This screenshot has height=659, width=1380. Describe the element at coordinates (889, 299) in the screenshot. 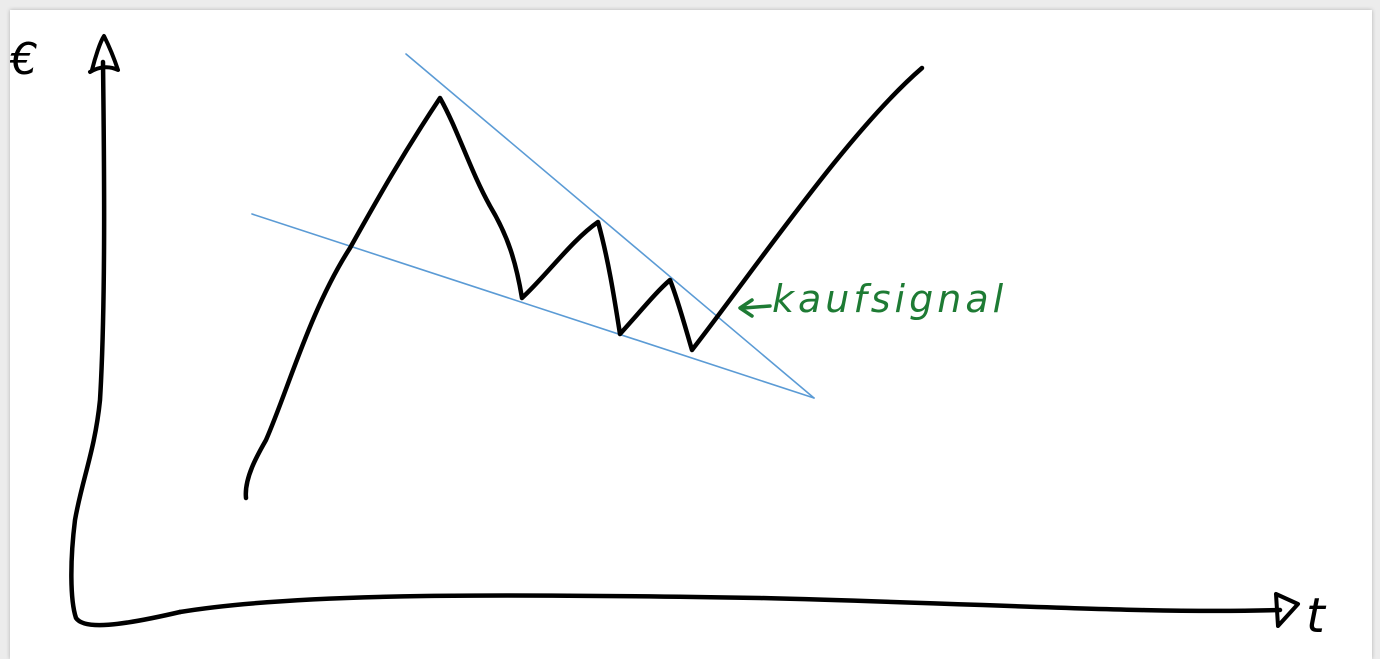

I see `annotation-kaufsignal: kaufsignal` at that location.